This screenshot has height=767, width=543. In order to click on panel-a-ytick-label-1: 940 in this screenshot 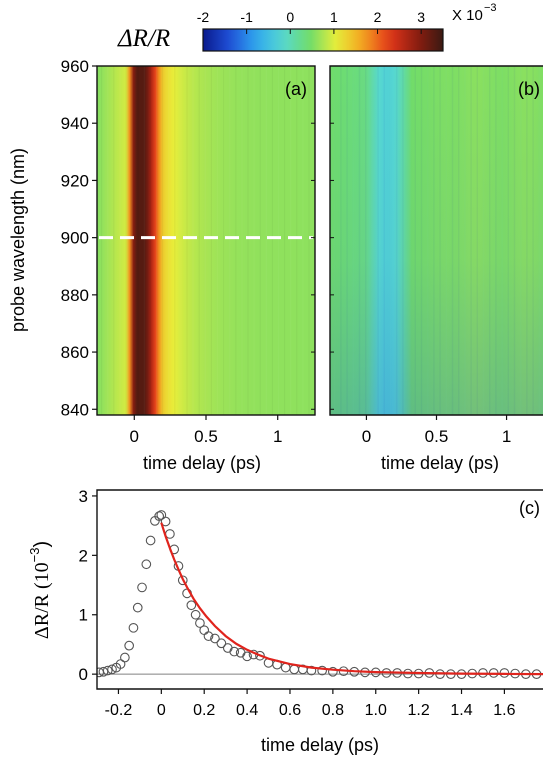, I will do `click(75, 123)`.